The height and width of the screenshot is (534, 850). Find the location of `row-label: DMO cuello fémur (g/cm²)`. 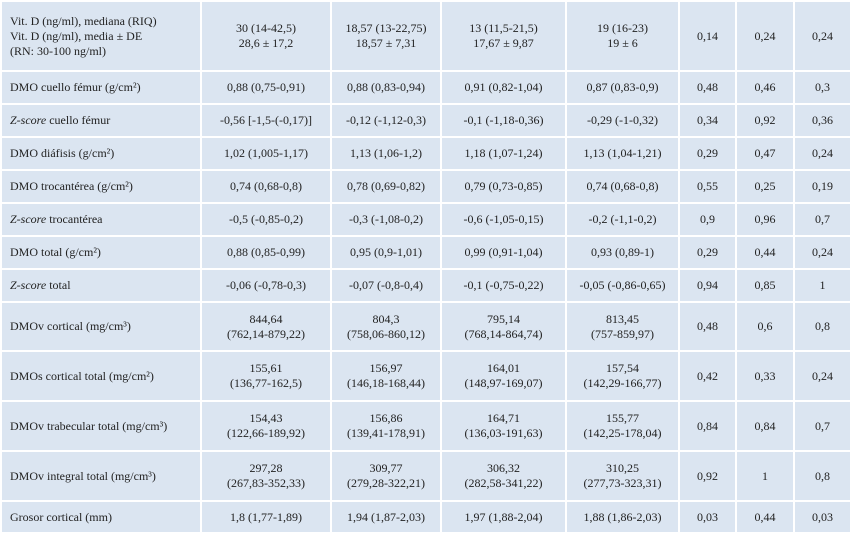

row-label: DMO cuello fémur (g/cm²) is located at coordinates (101, 87).